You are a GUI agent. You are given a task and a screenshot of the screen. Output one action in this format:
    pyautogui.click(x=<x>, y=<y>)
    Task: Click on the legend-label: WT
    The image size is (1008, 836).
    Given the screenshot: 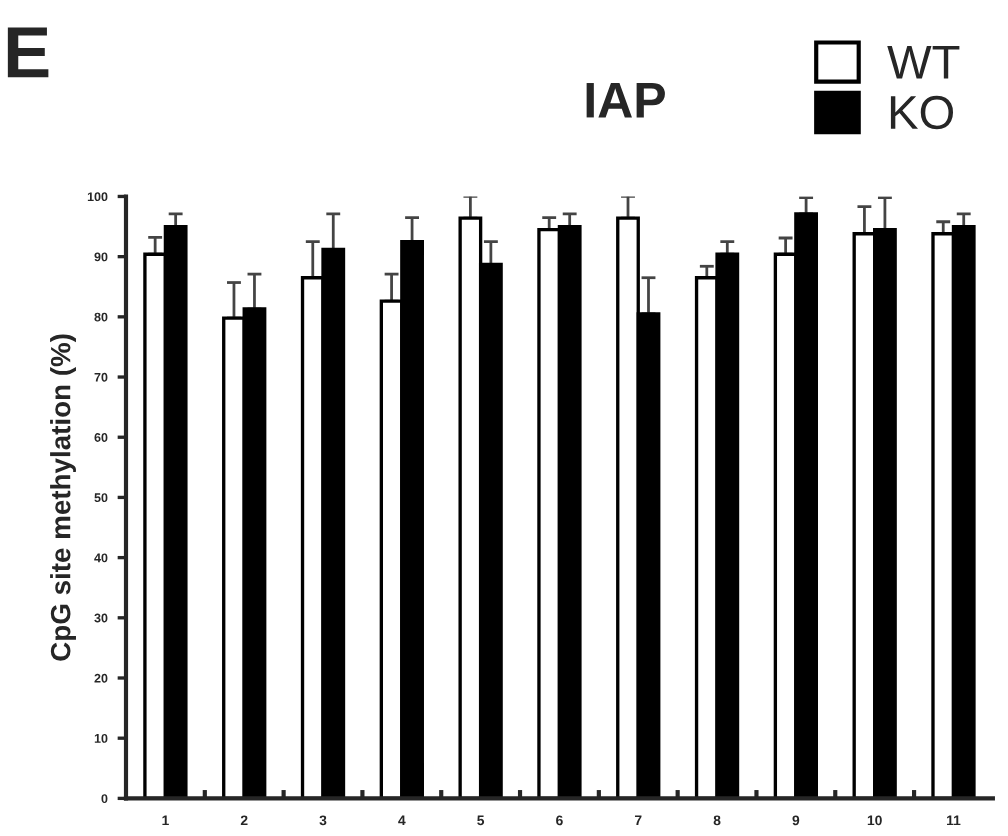 What is the action you would take?
    pyautogui.click(x=923, y=62)
    